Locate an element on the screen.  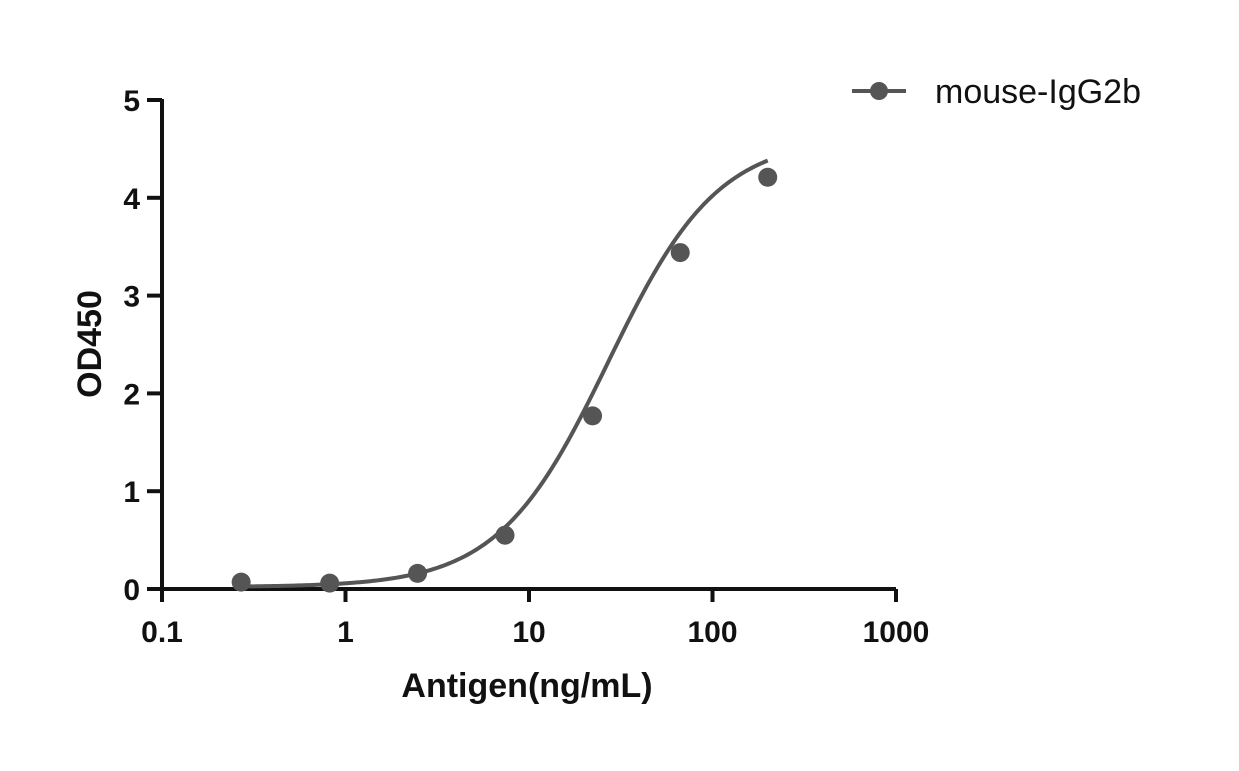
x-tick-label: 10 is located at coordinates (528, 632).